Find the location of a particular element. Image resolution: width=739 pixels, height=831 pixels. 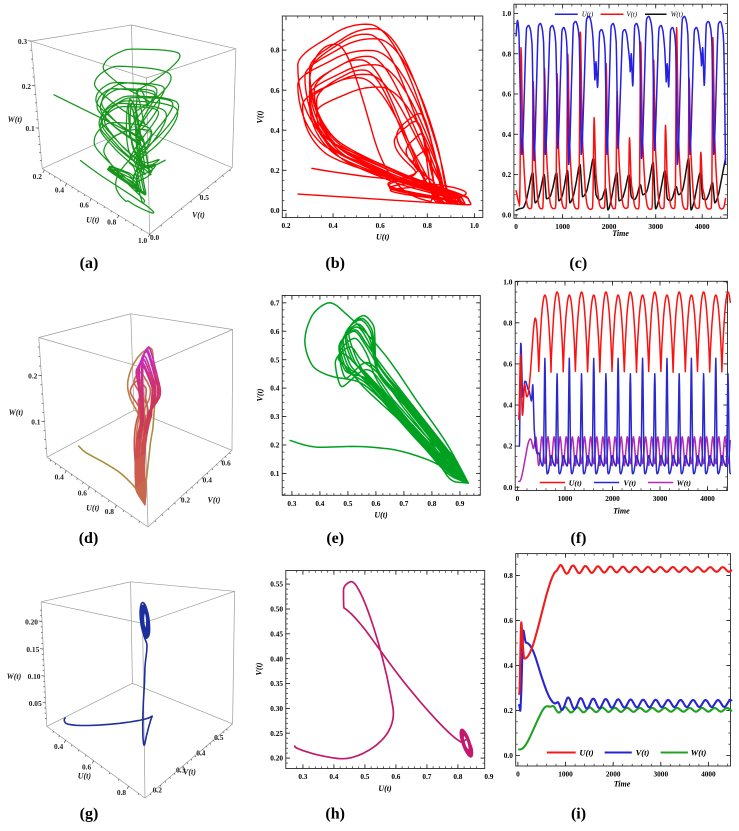

svg-text: (d) is located at coordinates (89, 538).